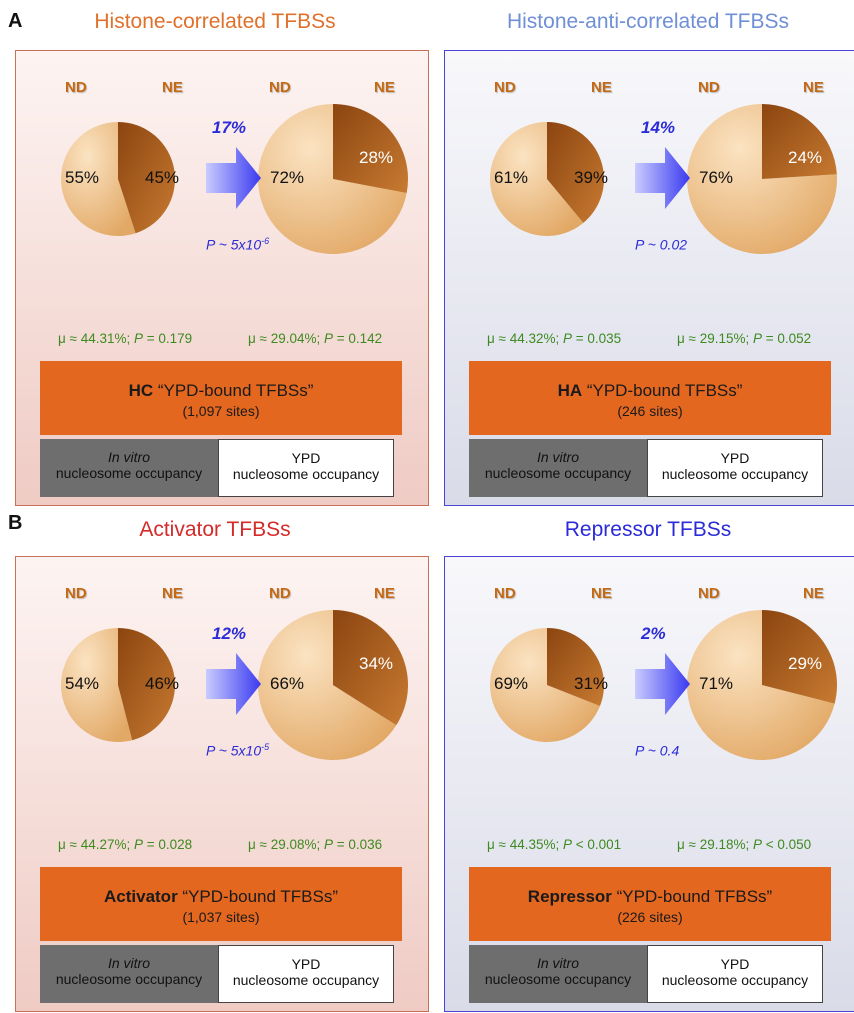  Describe the element at coordinates (162, 683) in the screenshot. I see `pie-before-ne-label: 46%` at that location.